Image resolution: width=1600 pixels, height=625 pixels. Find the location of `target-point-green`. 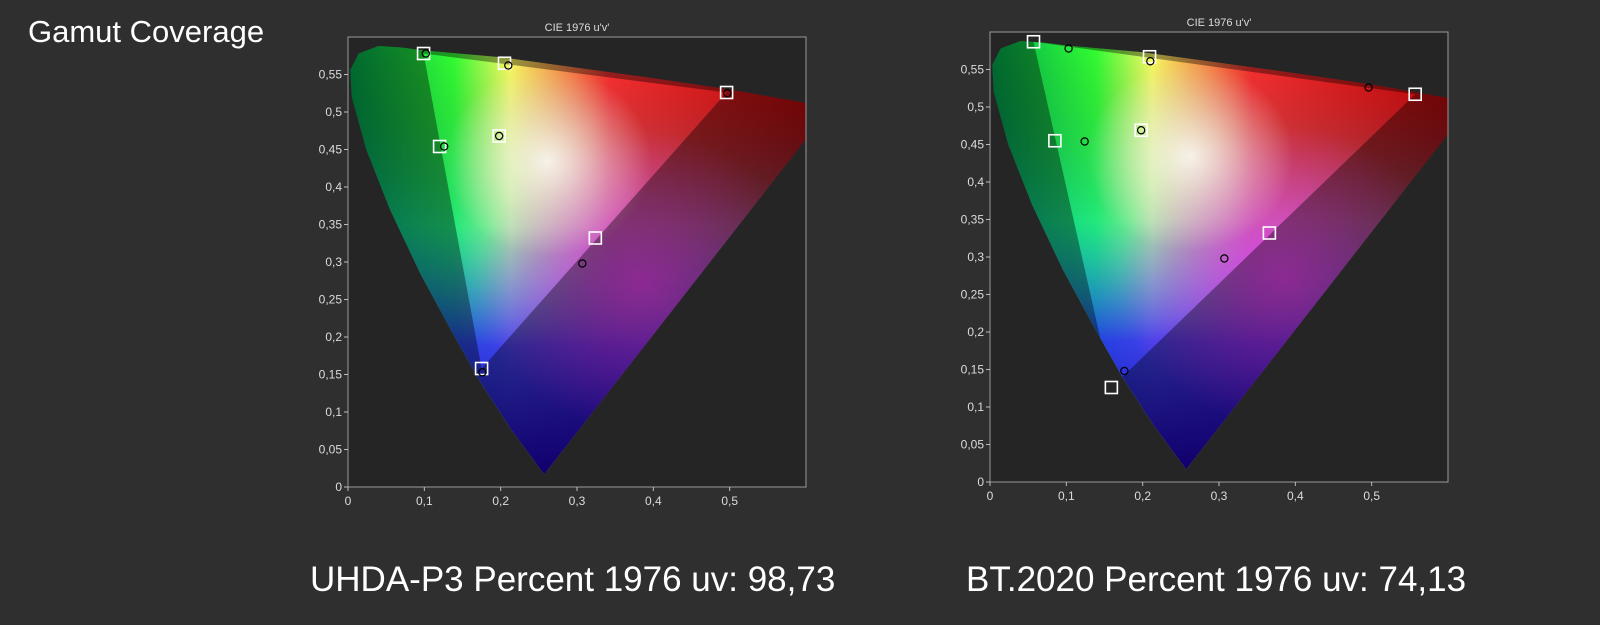

target-point-green is located at coordinates (1033, 41).